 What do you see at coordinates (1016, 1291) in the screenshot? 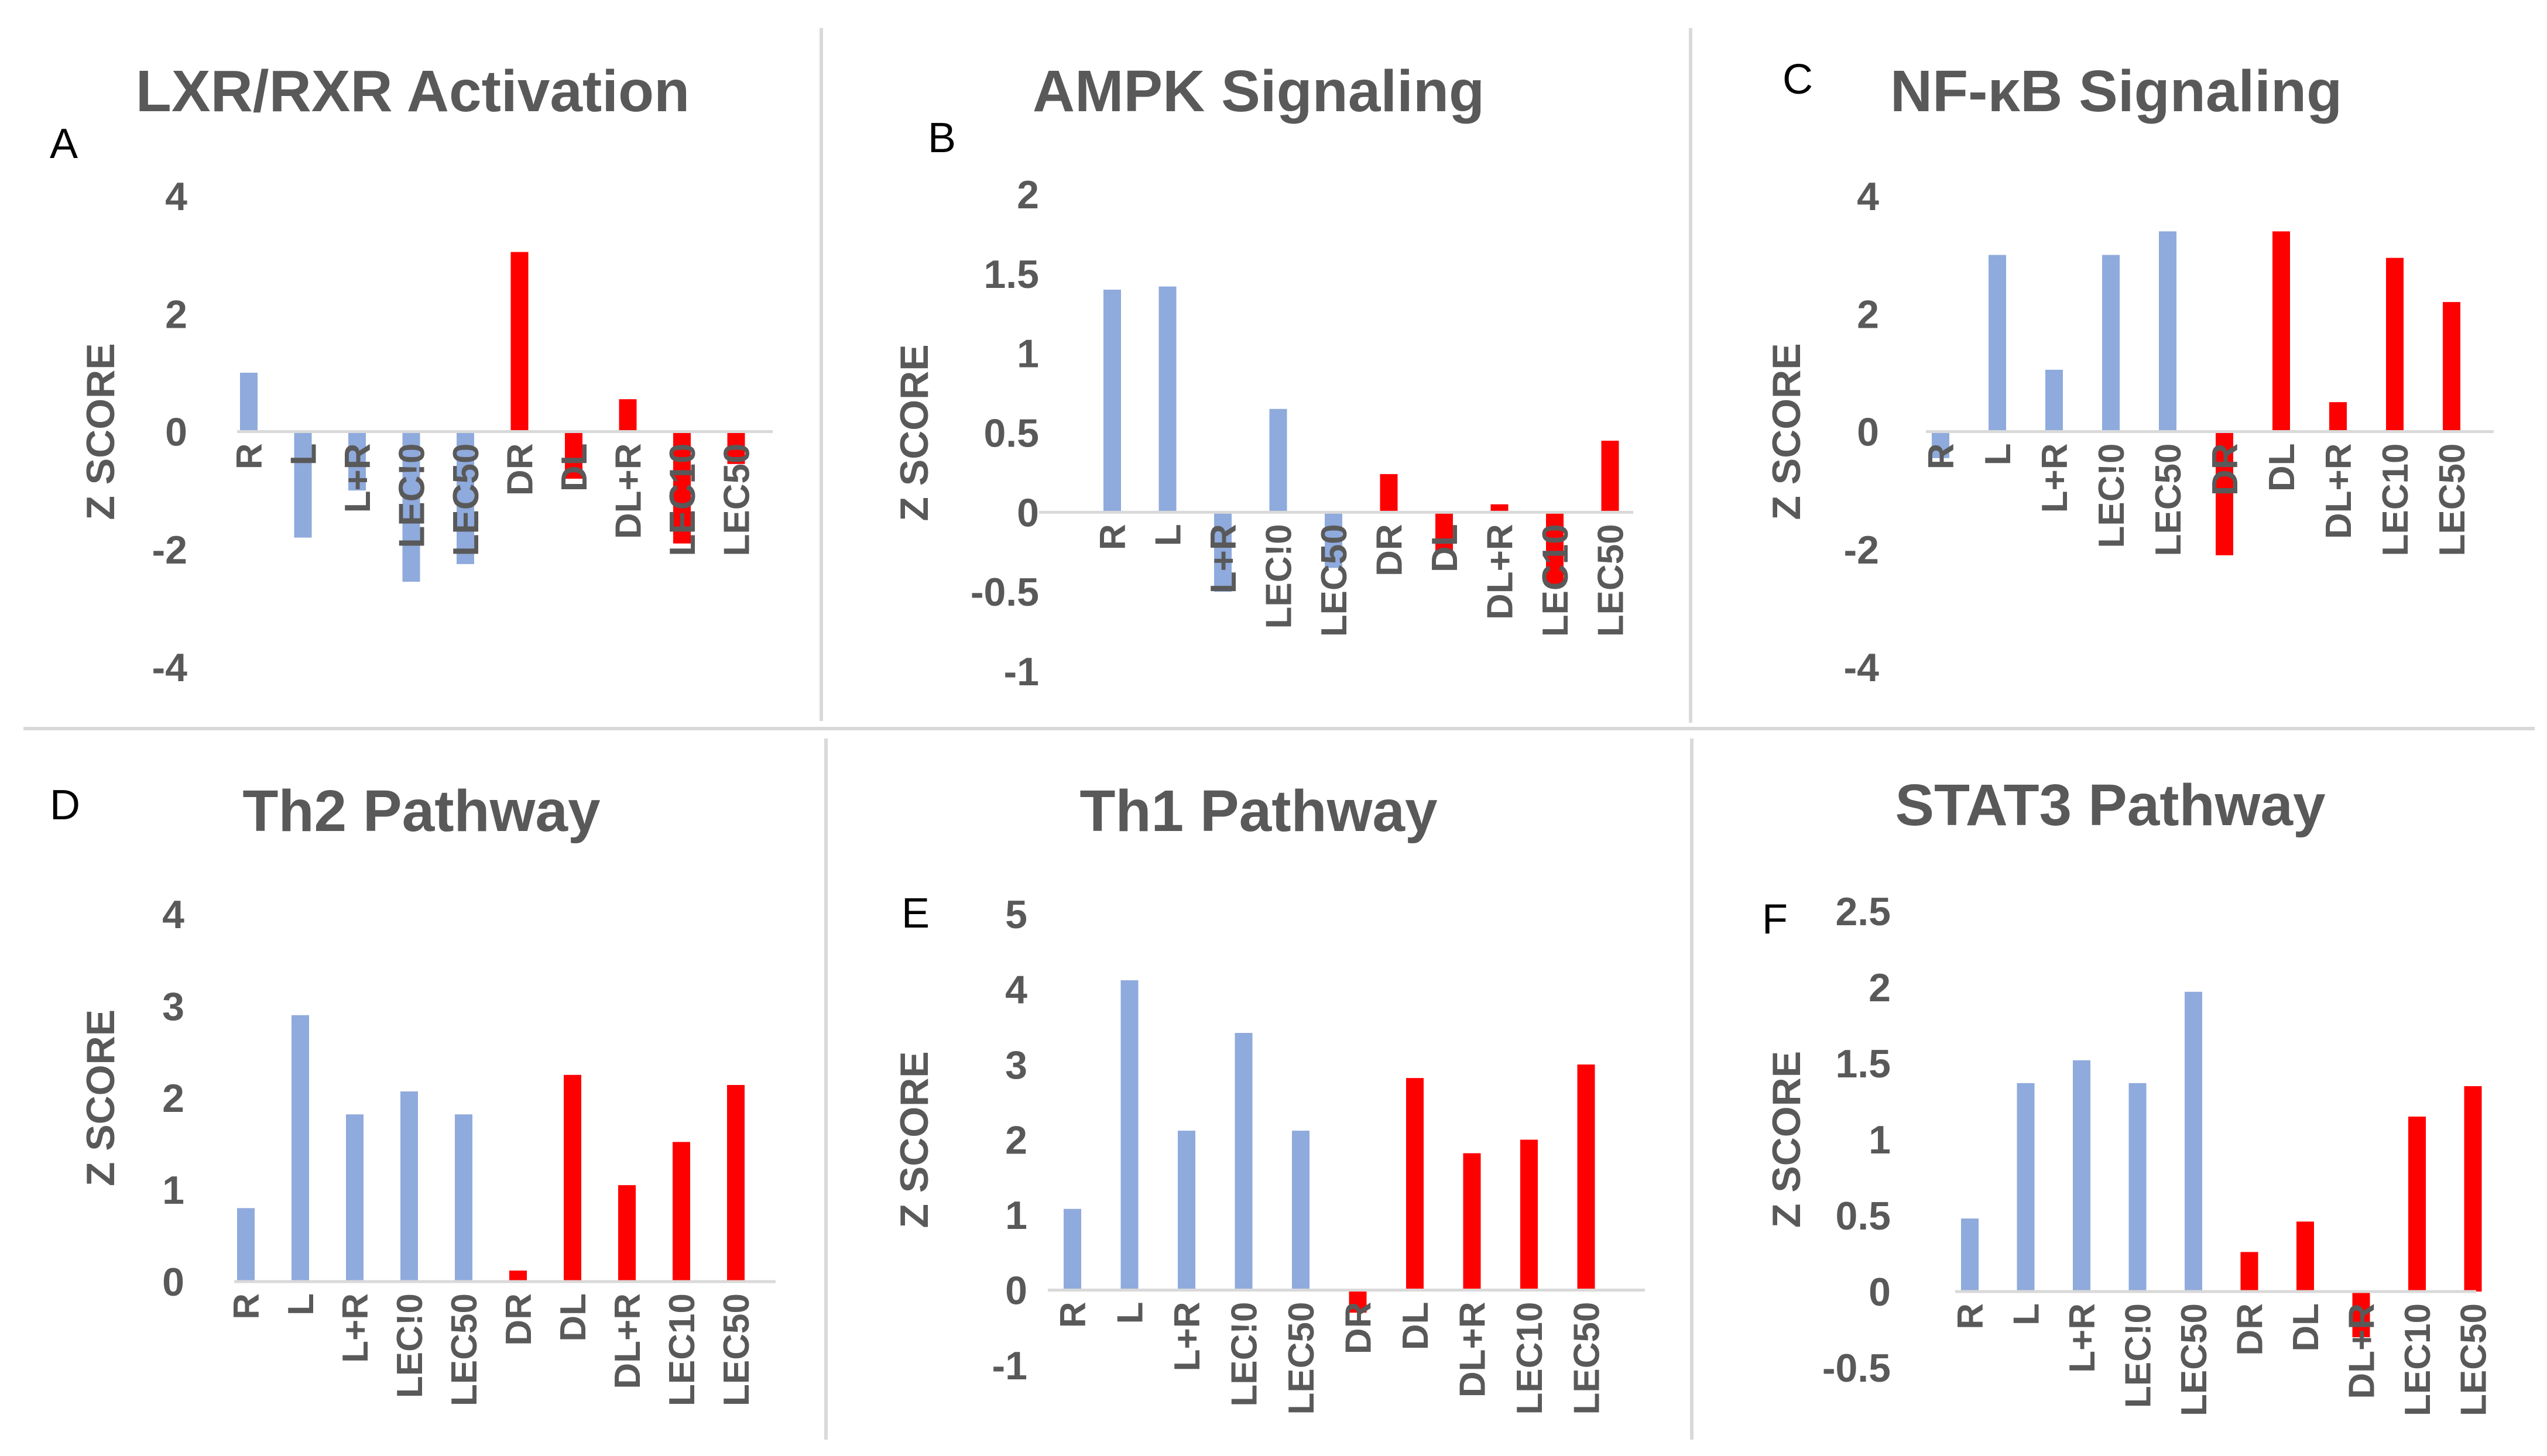
I see `panel-e-ytick-label: 0` at bounding box center [1016, 1291].